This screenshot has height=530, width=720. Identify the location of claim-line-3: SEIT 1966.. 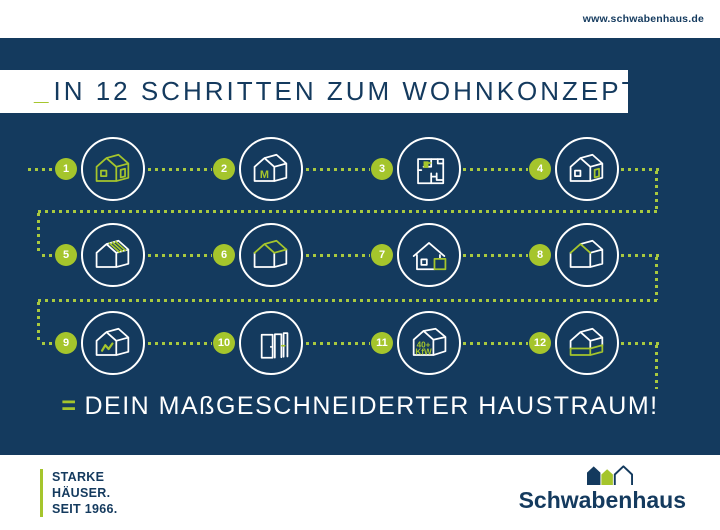
(85, 509).